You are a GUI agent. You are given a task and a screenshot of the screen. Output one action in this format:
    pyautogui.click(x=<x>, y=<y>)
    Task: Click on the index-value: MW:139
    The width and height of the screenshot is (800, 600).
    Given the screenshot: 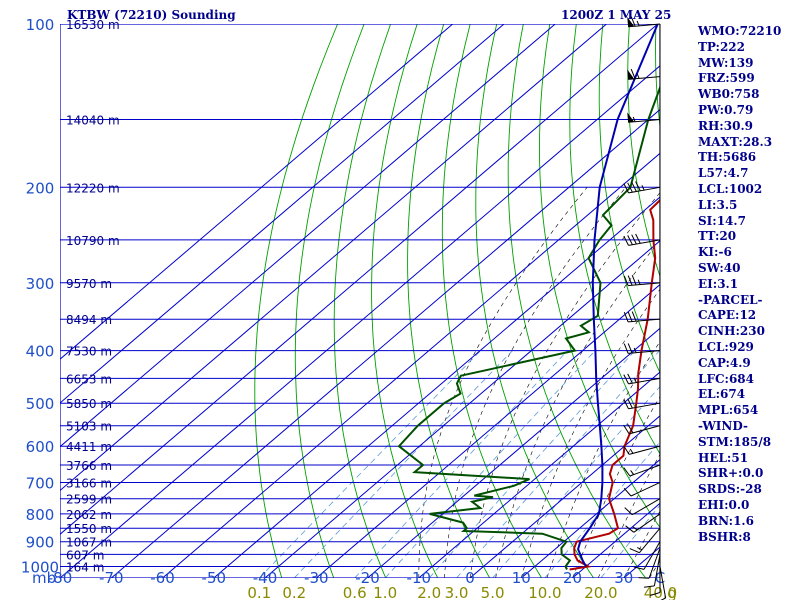 What is the action you would take?
    pyautogui.click(x=726, y=62)
    